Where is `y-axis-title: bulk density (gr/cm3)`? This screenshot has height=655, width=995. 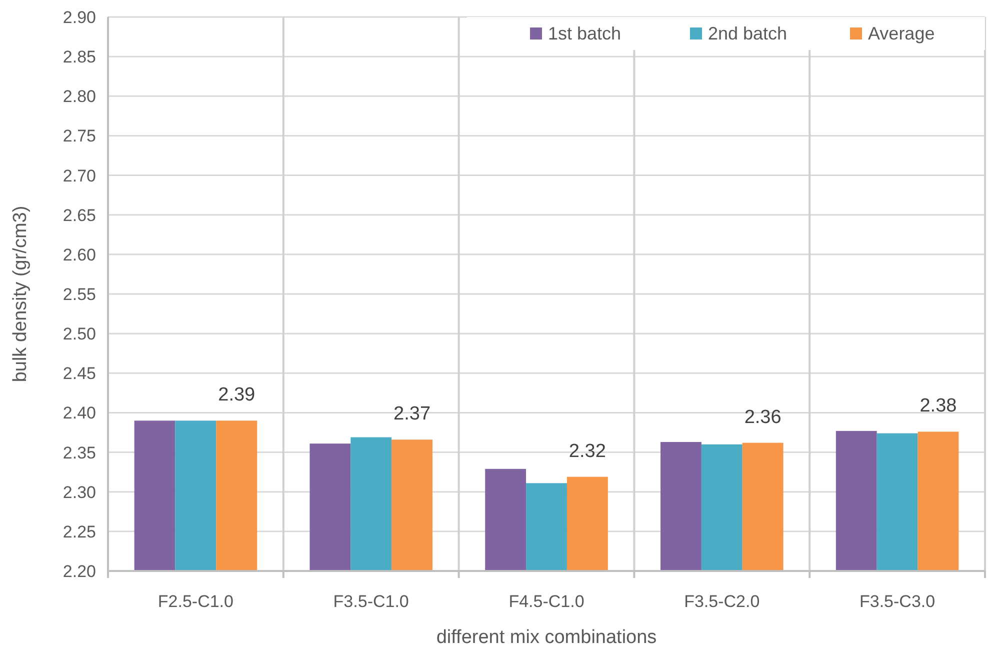 y-axis-title: bulk density (gr/cm3) is located at coordinates (20, 294).